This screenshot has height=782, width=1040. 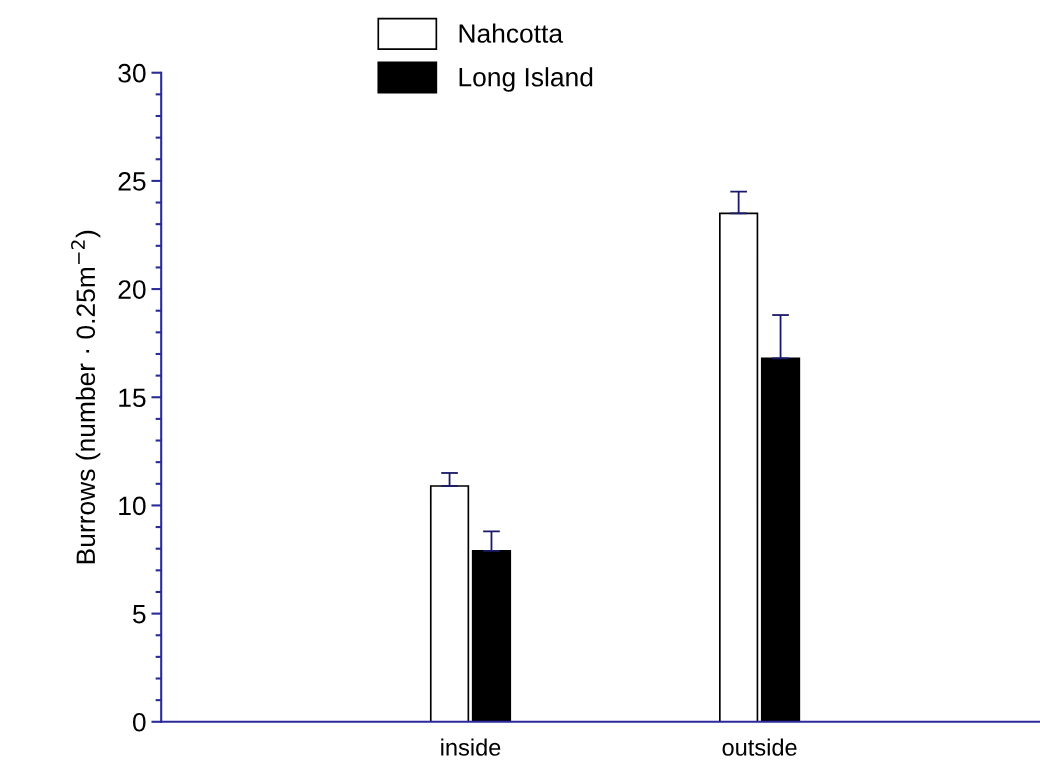 I want to click on y-tick-label: 0, so click(x=139, y=722).